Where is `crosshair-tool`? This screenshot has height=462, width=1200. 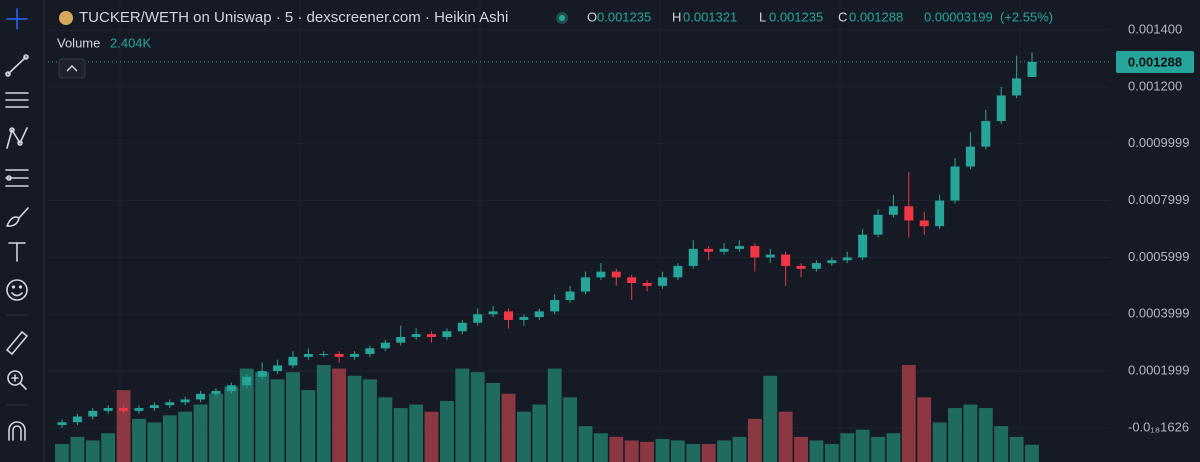
crosshair-tool is located at coordinates (17, 19).